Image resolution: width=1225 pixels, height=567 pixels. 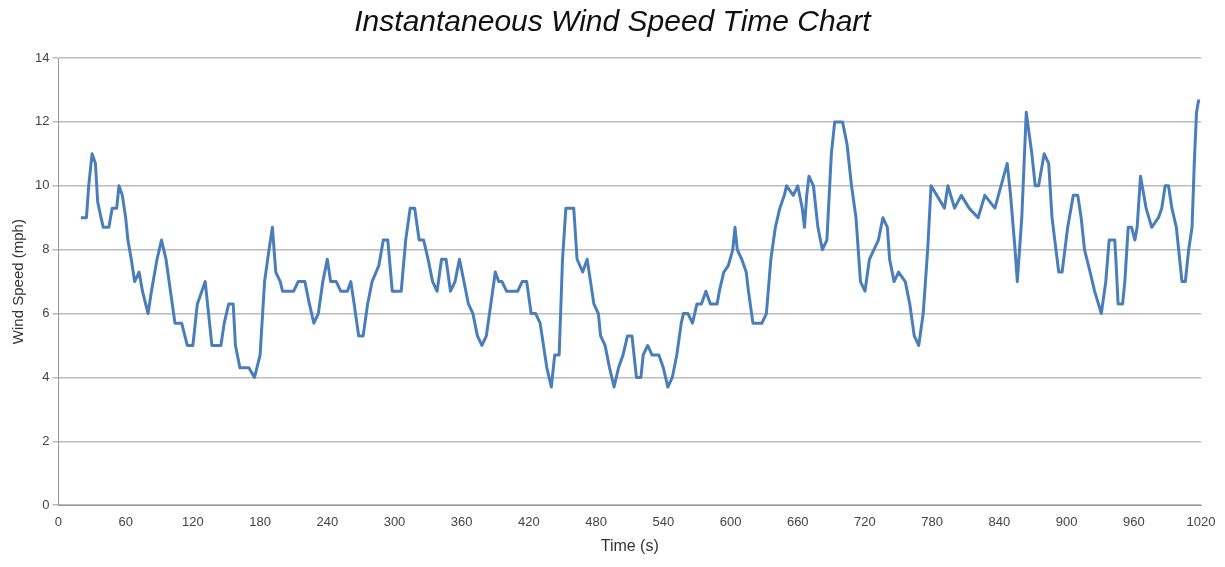 What do you see at coordinates (730, 521) in the screenshot?
I see `x-tick-label: 600` at bounding box center [730, 521].